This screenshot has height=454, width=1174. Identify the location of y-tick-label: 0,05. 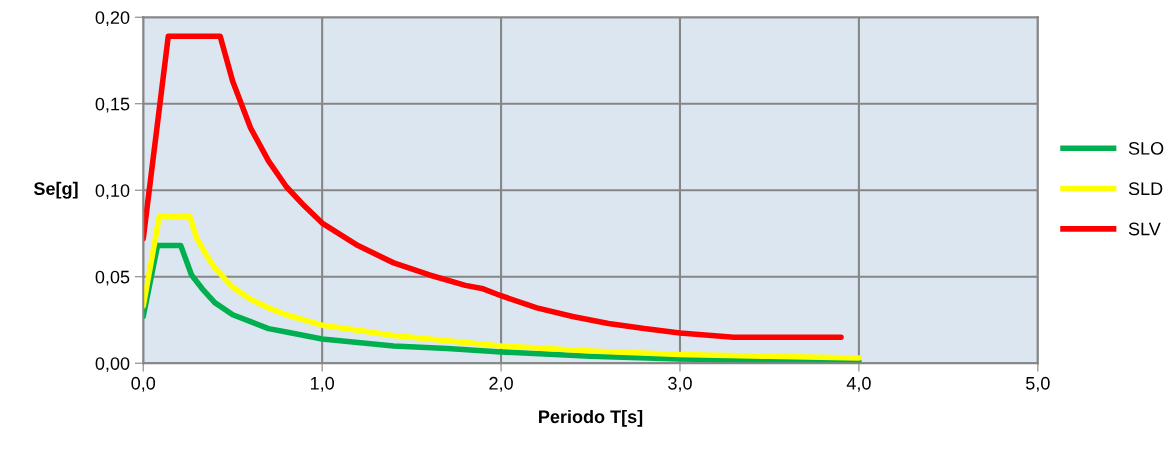
(112, 278).